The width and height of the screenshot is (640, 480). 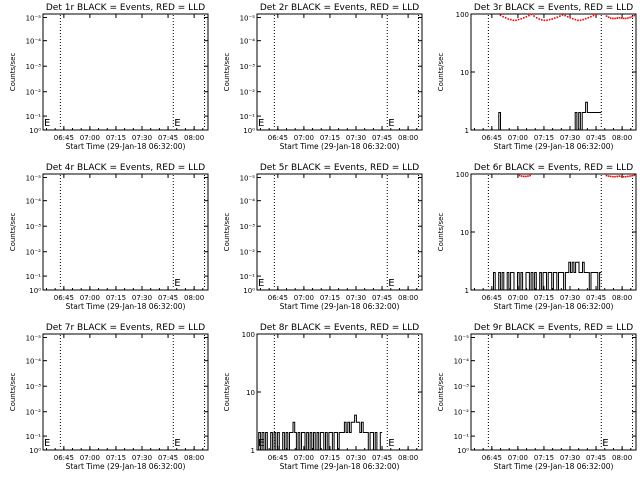 What do you see at coordinates (462, 15) in the screenshot?
I see `y-tick-label: 100` at bounding box center [462, 15].